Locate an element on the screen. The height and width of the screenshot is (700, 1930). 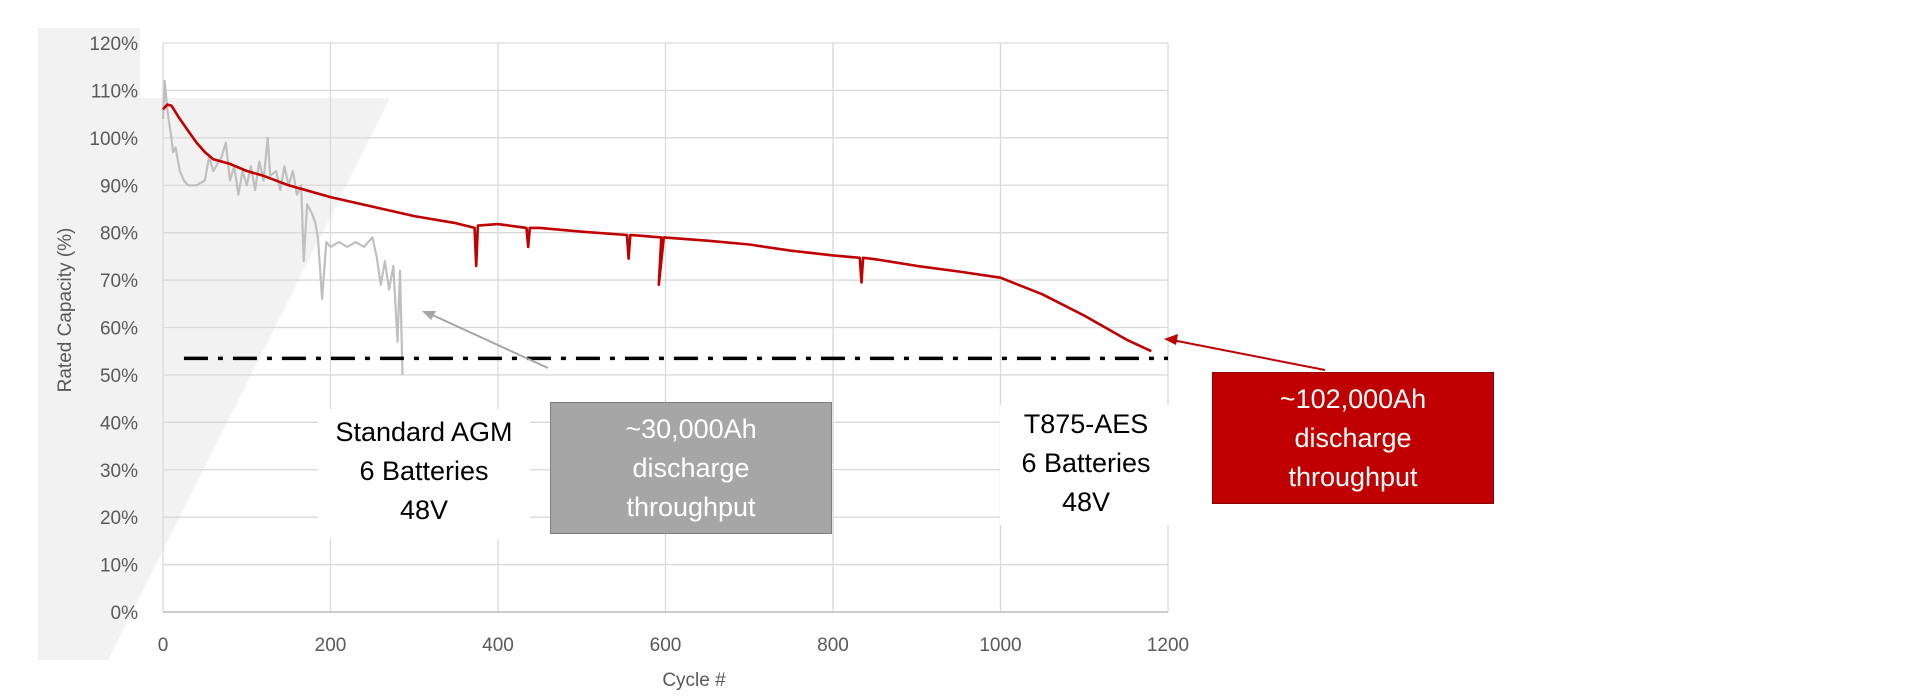
x-tick-label: 1000 is located at coordinates (1000, 645).